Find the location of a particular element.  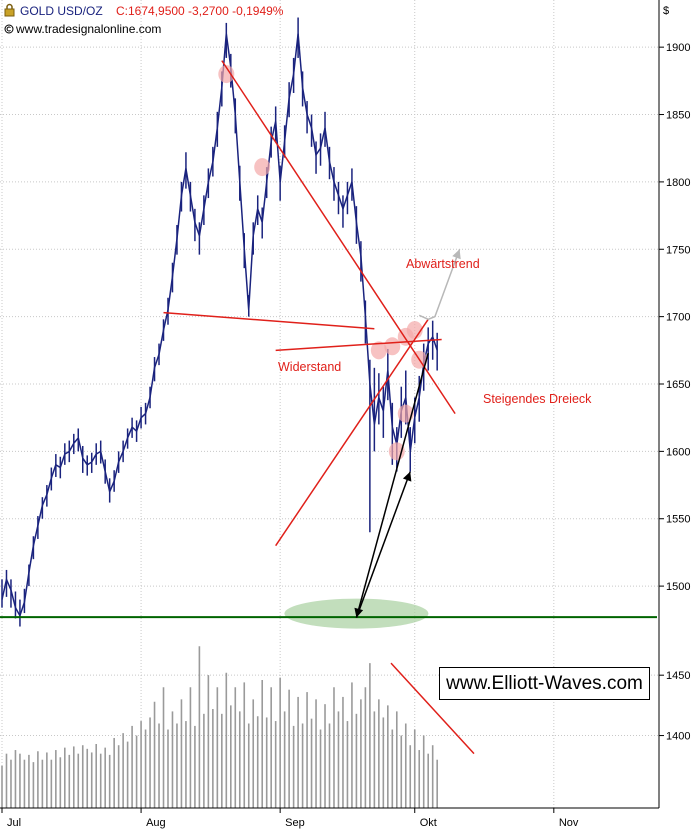

price-tick-label: 1550 is located at coordinates (678, 520).